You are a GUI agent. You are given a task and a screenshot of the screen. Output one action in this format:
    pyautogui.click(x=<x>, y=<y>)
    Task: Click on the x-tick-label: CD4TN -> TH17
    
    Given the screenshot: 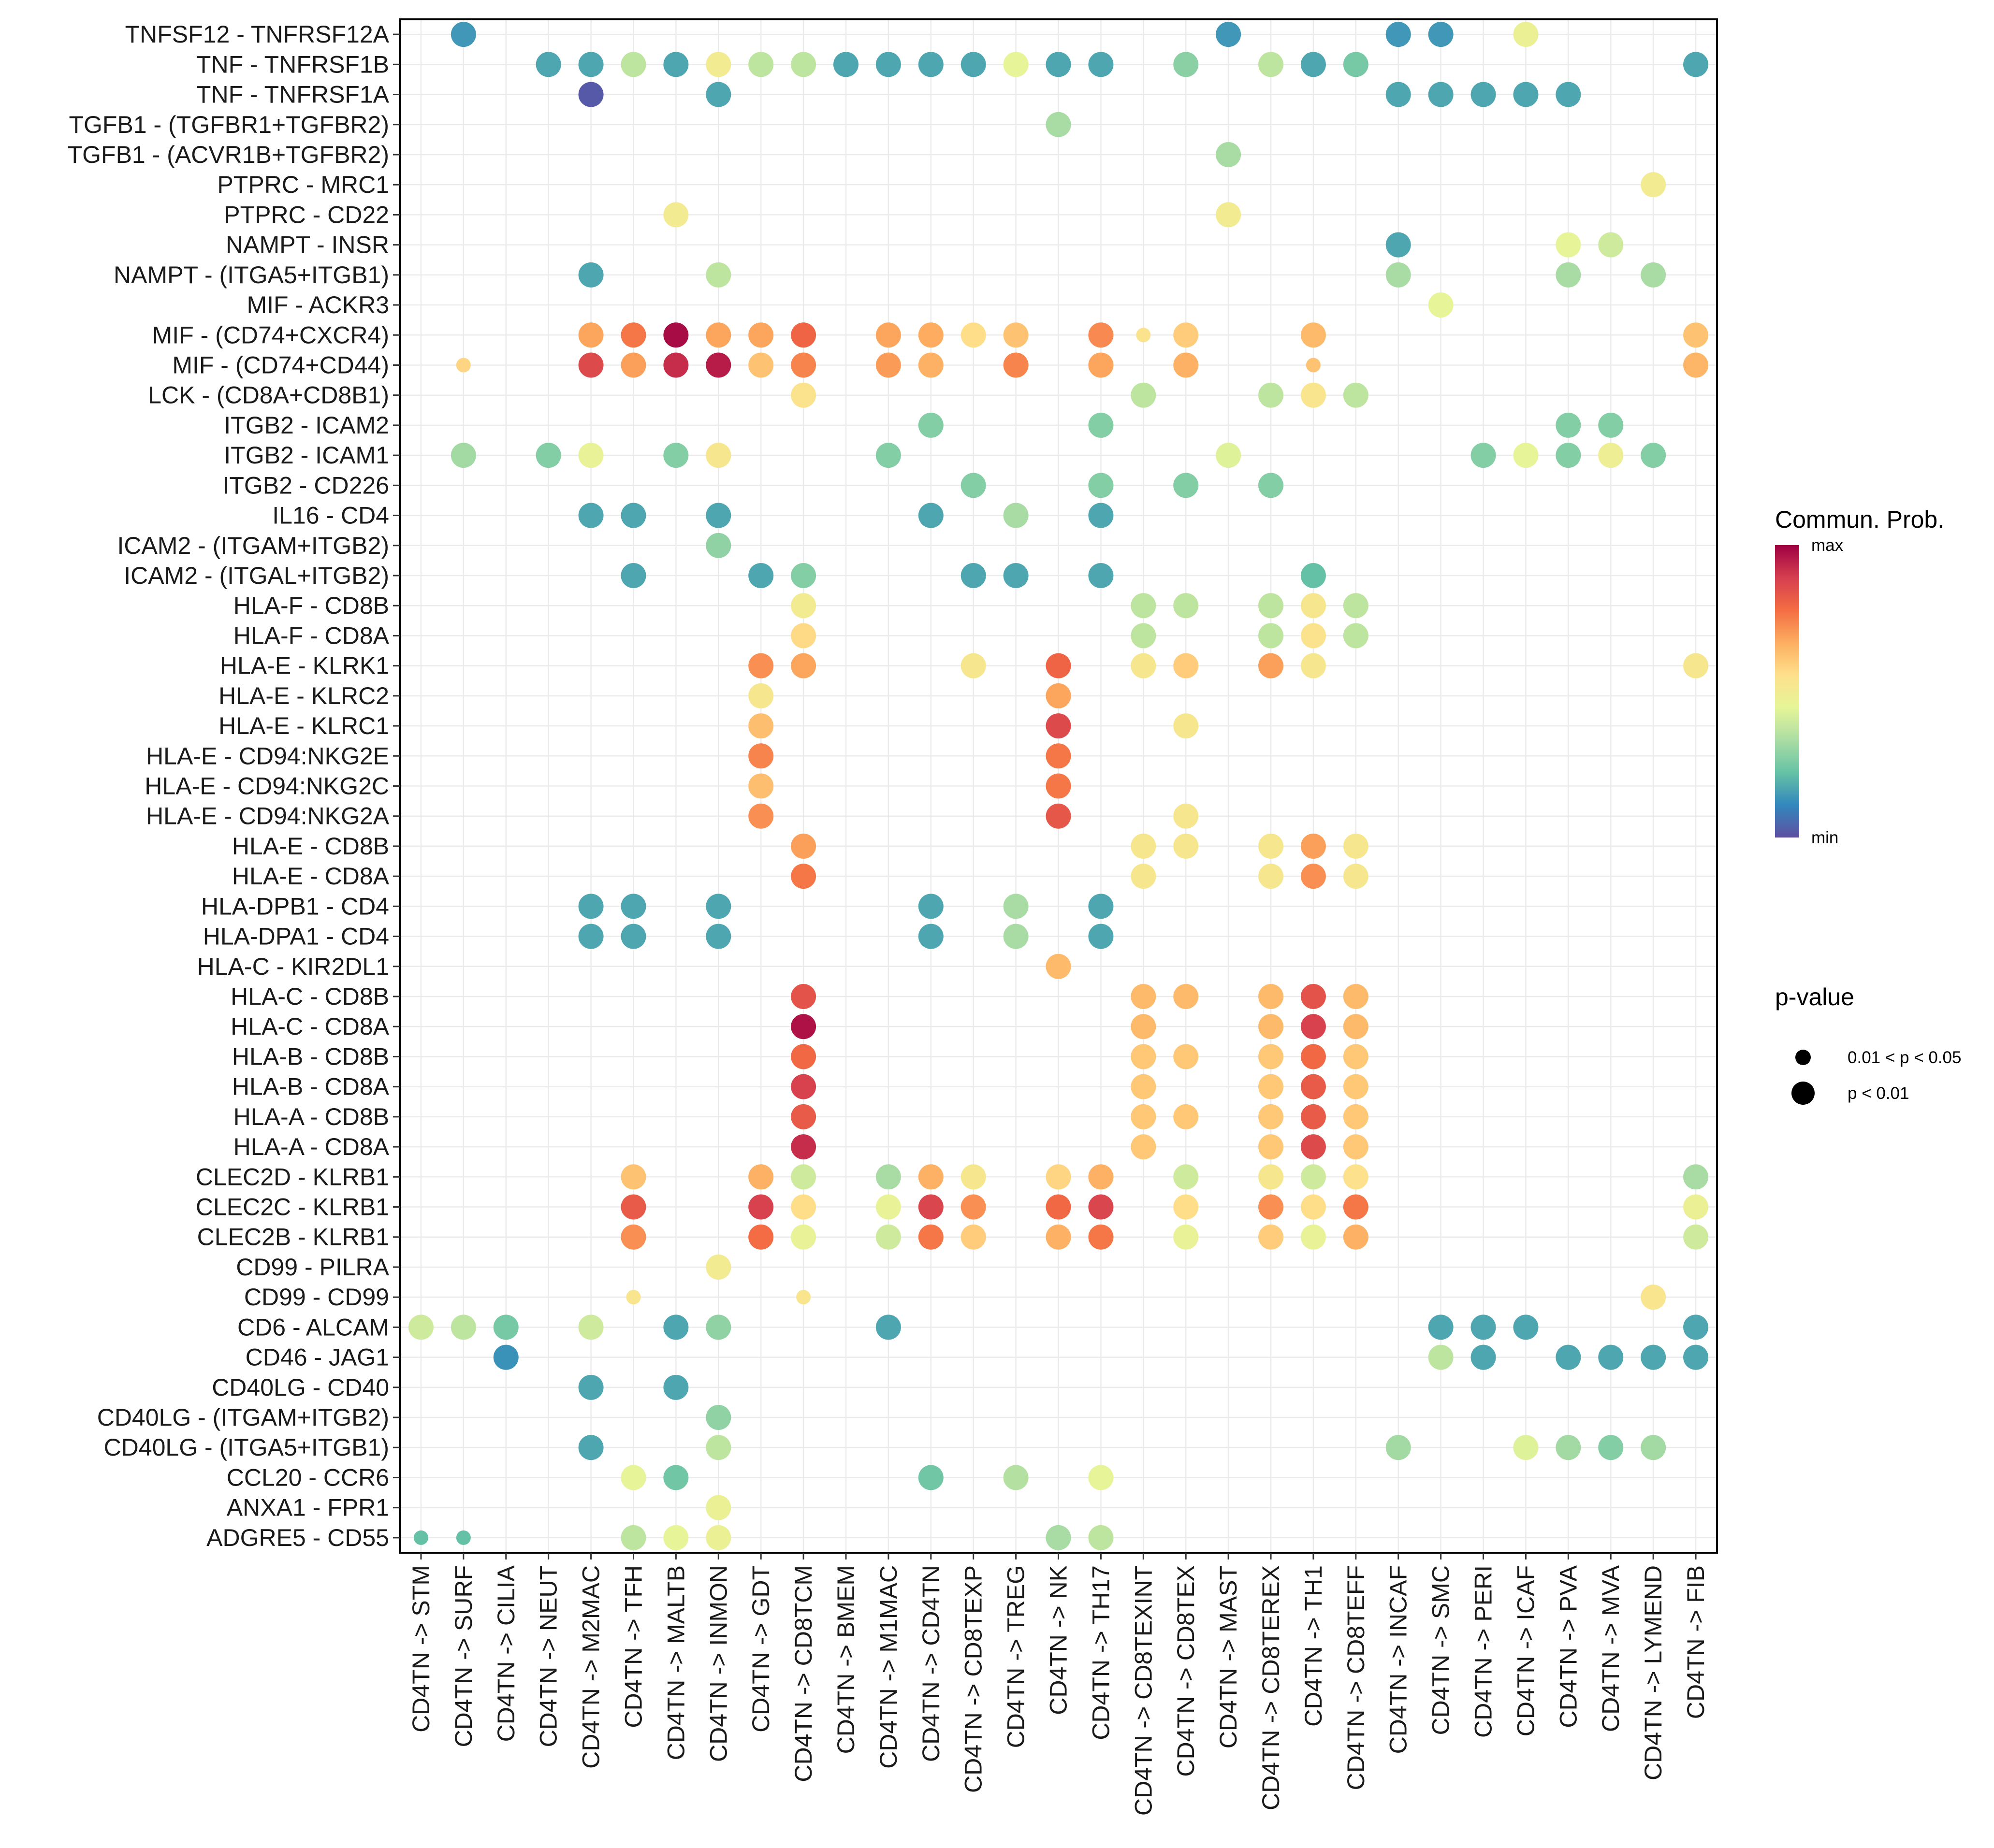 What is the action you would take?
    pyautogui.click(x=1100, y=1652)
    